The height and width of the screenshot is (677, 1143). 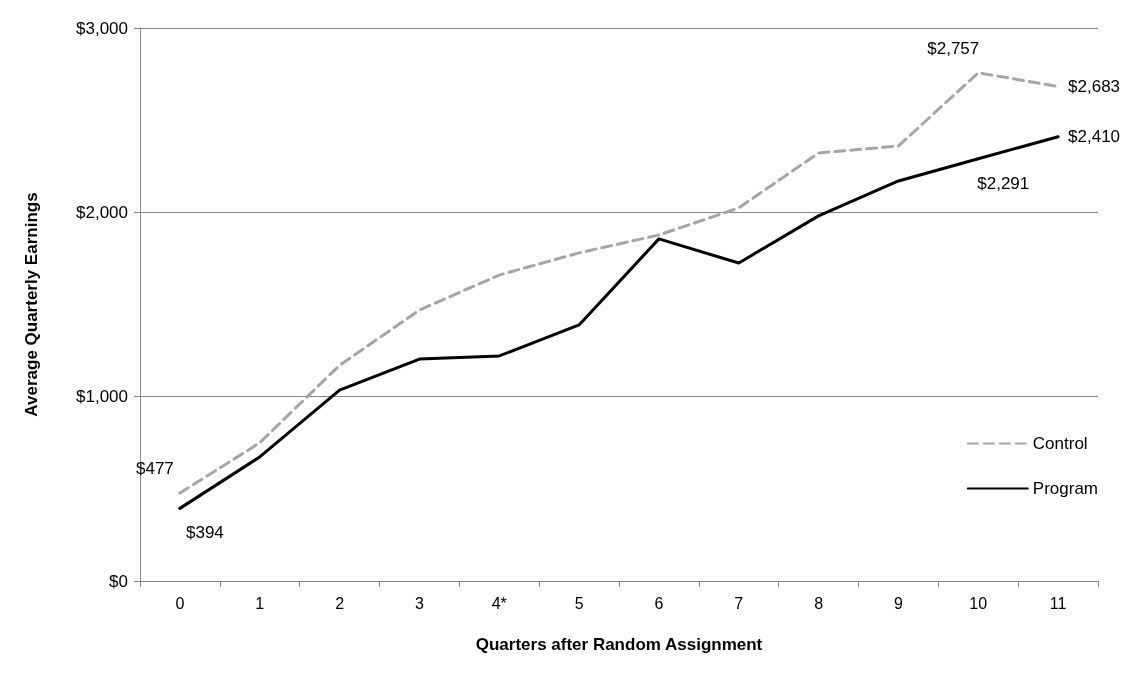 I want to click on legend-label: Program, so click(x=1065, y=488).